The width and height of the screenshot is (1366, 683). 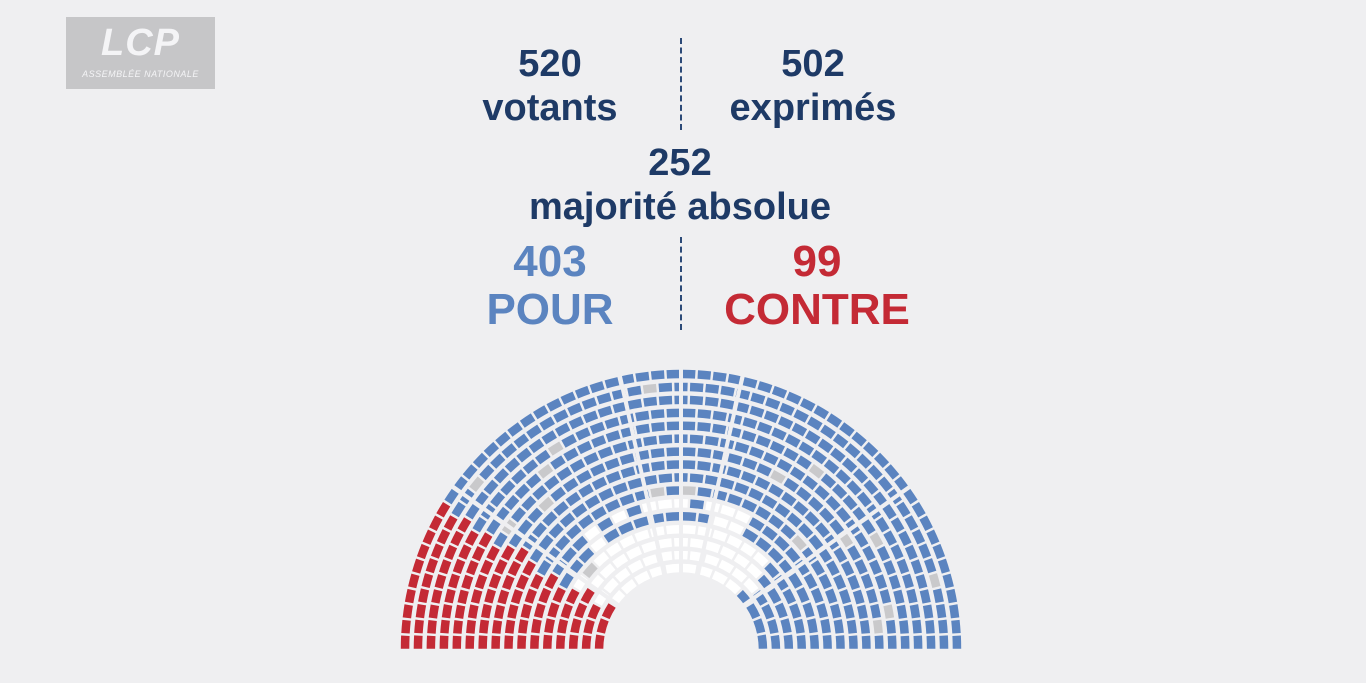 What do you see at coordinates (550, 261) in the screenshot?
I see `pour-value: 403` at bounding box center [550, 261].